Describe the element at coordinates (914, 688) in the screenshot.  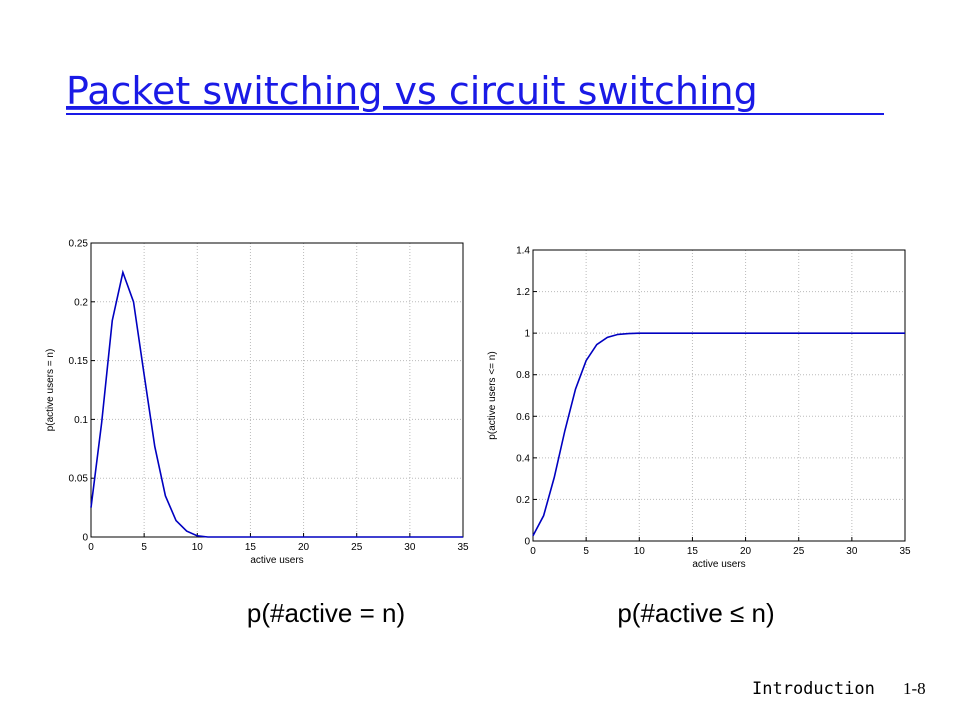
I see `footer-page: 1-8` at that location.